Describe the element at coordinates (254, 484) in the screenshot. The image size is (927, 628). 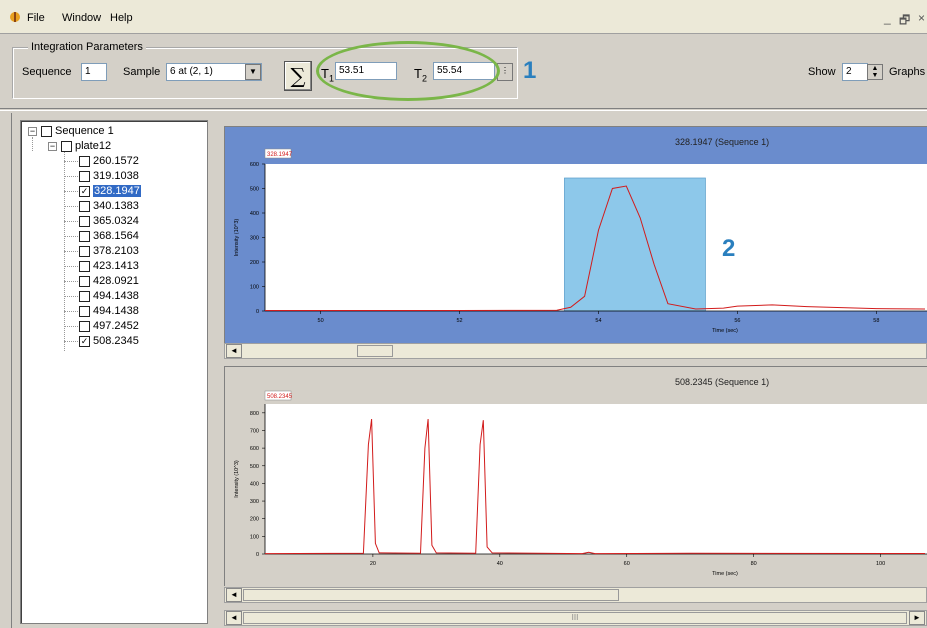
I see `y-tick-label: 400` at that location.